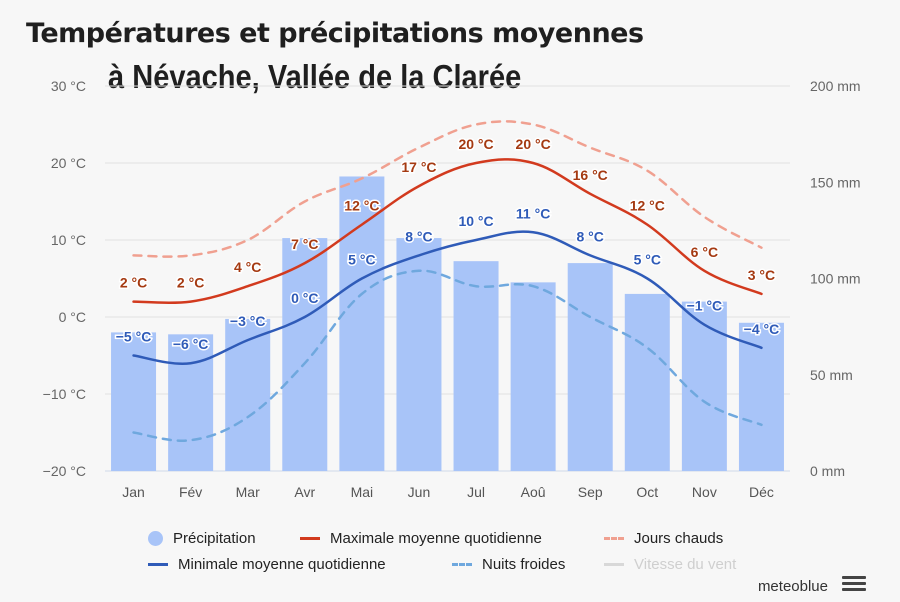  Describe the element at coordinates (158, 564) in the screenshot. I see `tmin-legend-line` at that location.